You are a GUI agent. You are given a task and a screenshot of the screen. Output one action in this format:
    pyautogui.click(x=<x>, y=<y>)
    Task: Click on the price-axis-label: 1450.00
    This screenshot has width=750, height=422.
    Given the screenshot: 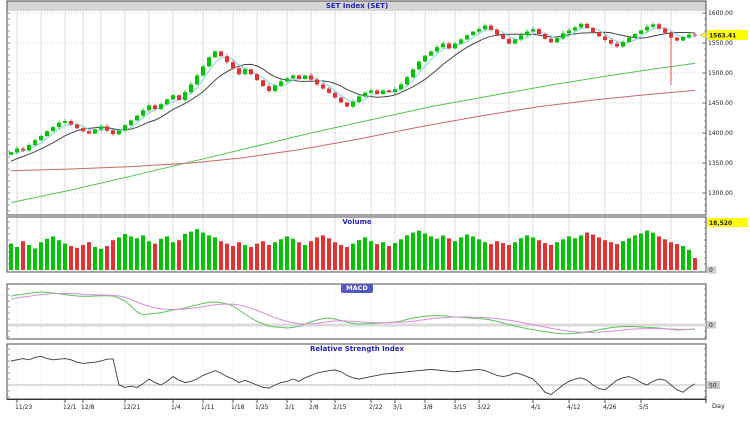 What is the action you would take?
    pyautogui.click(x=720, y=103)
    